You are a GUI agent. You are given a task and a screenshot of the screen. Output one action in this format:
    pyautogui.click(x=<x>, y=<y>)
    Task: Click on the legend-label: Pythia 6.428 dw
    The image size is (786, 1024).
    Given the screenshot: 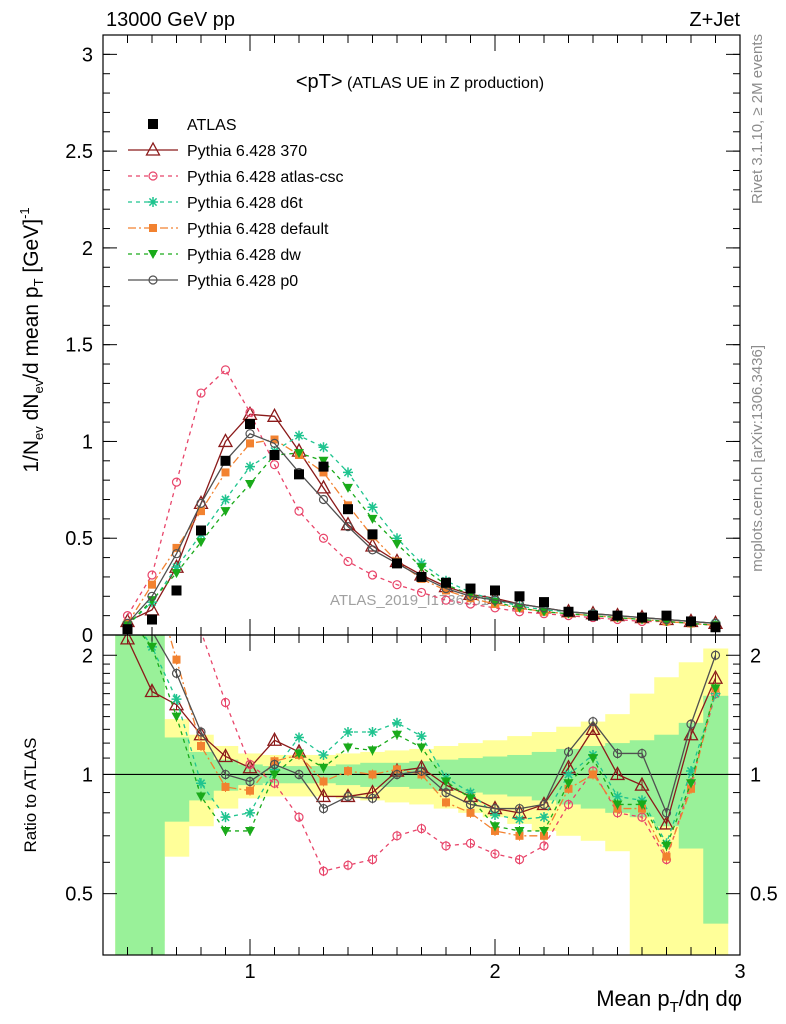 What is the action you would take?
    pyautogui.click(x=244, y=255)
    